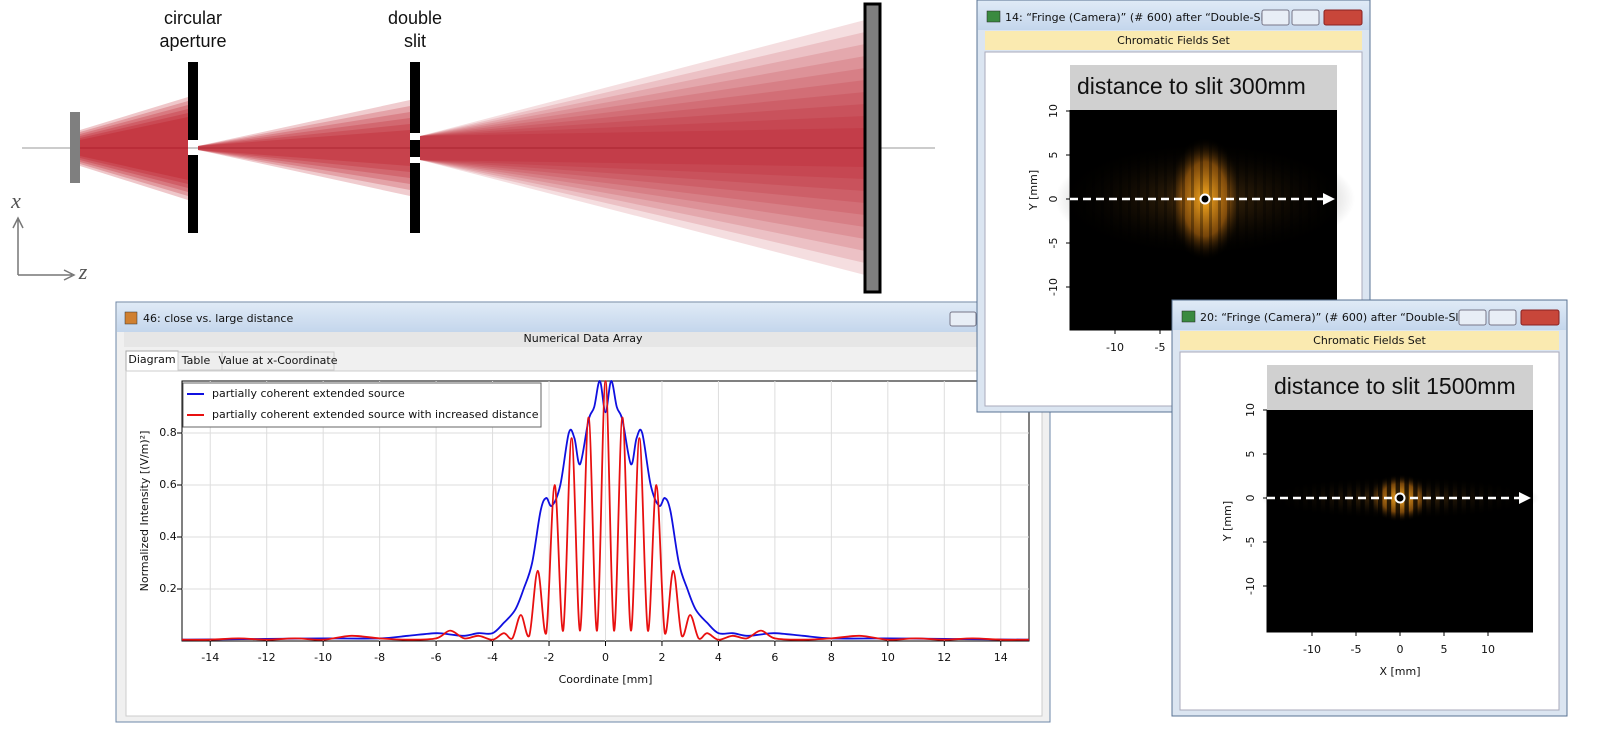 This screenshot has width=1604, height=740. I want to click on x-axis-label: Coordinate [mm], so click(606, 679).